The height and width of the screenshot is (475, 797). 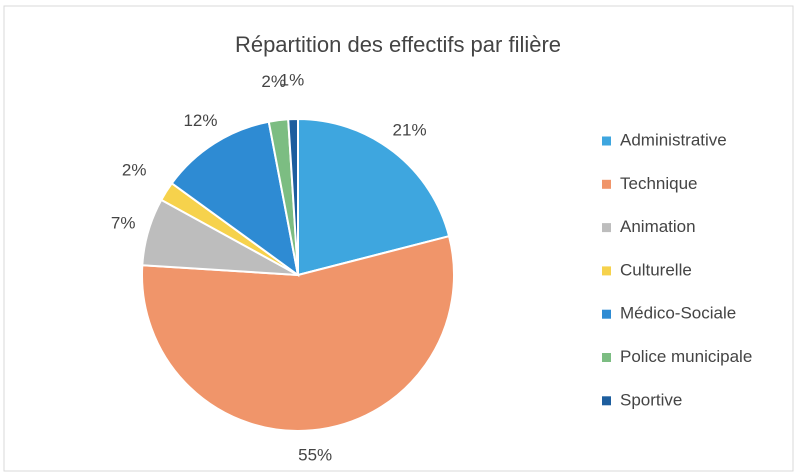 What do you see at coordinates (315, 455) in the screenshot?
I see `data-label: 55%` at bounding box center [315, 455].